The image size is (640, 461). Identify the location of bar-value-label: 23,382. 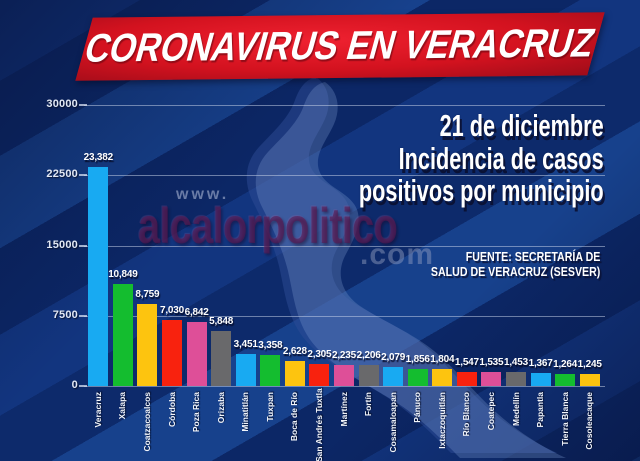
(98, 157).